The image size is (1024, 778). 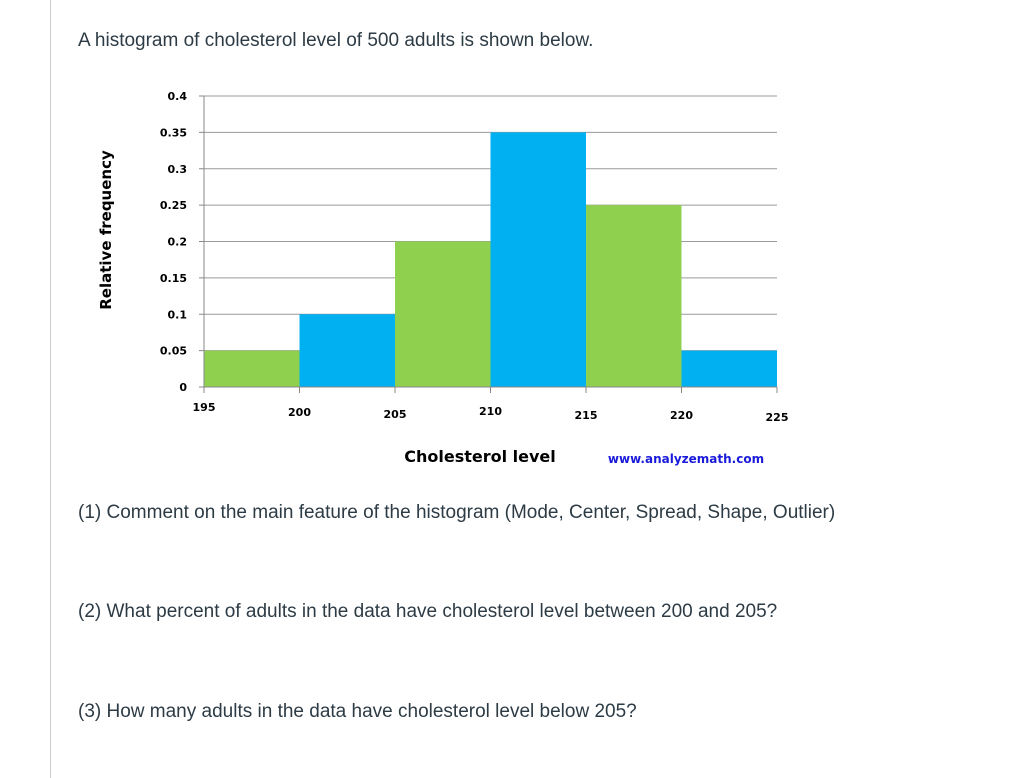 I want to click on x-tick-label: 200, so click(x=299, y=412).